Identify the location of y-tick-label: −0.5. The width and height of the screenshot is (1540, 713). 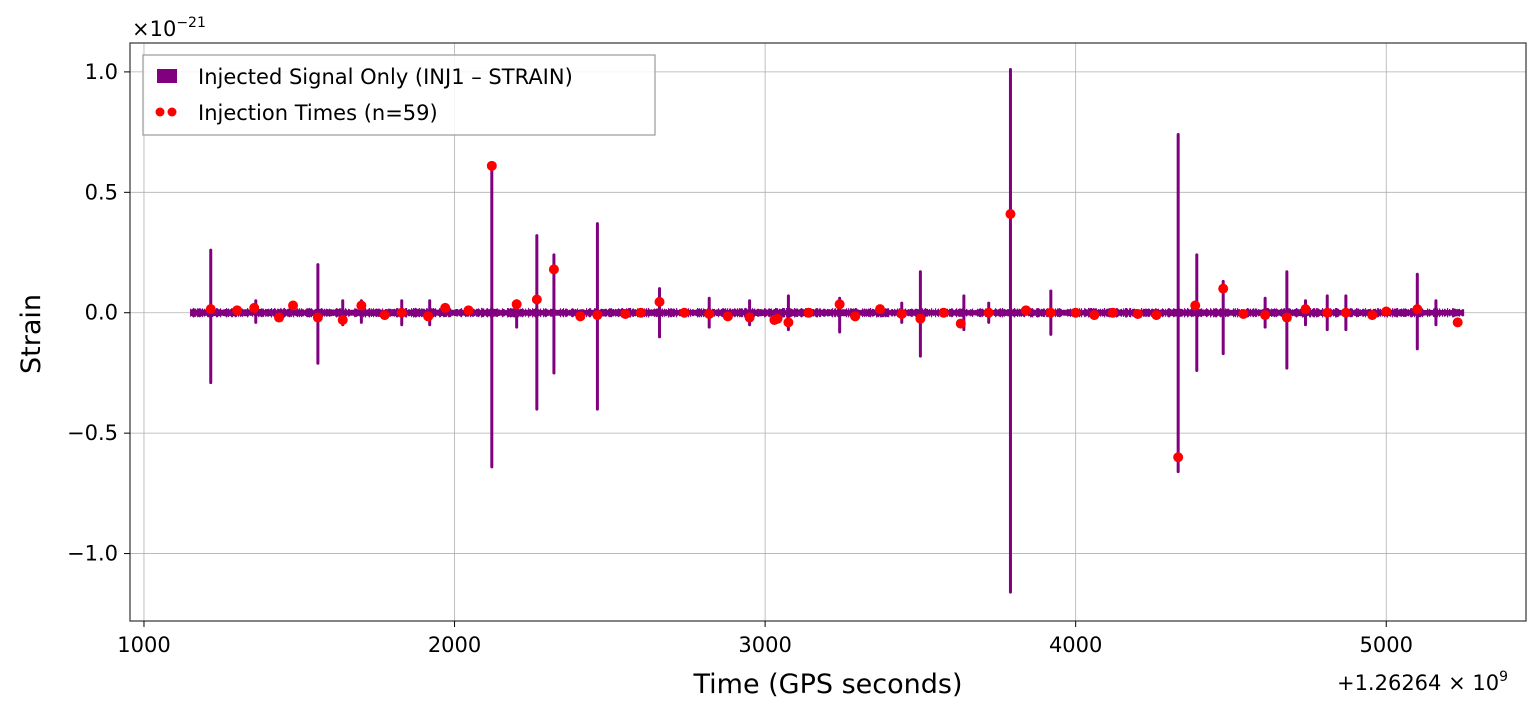
(92, 433).